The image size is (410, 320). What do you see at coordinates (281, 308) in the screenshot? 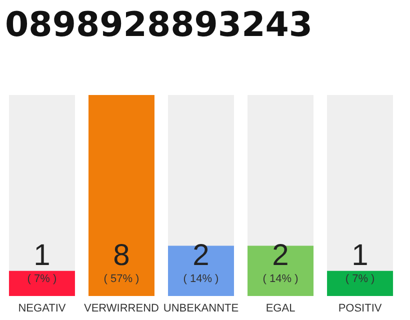
I see `x-tick-label: EGAL` at bounding box center [281, 308].